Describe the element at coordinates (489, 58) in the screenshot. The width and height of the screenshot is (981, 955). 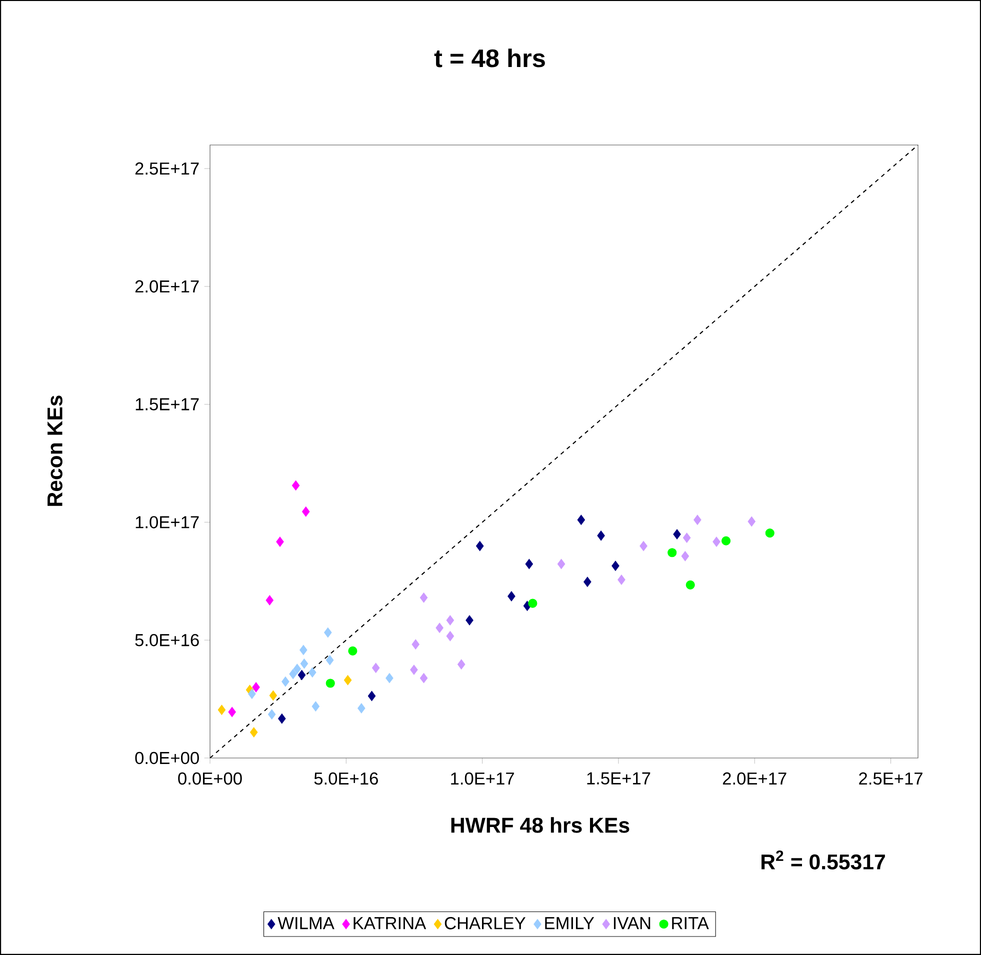
I see `chart-title: t = 48 hrs` at that location.